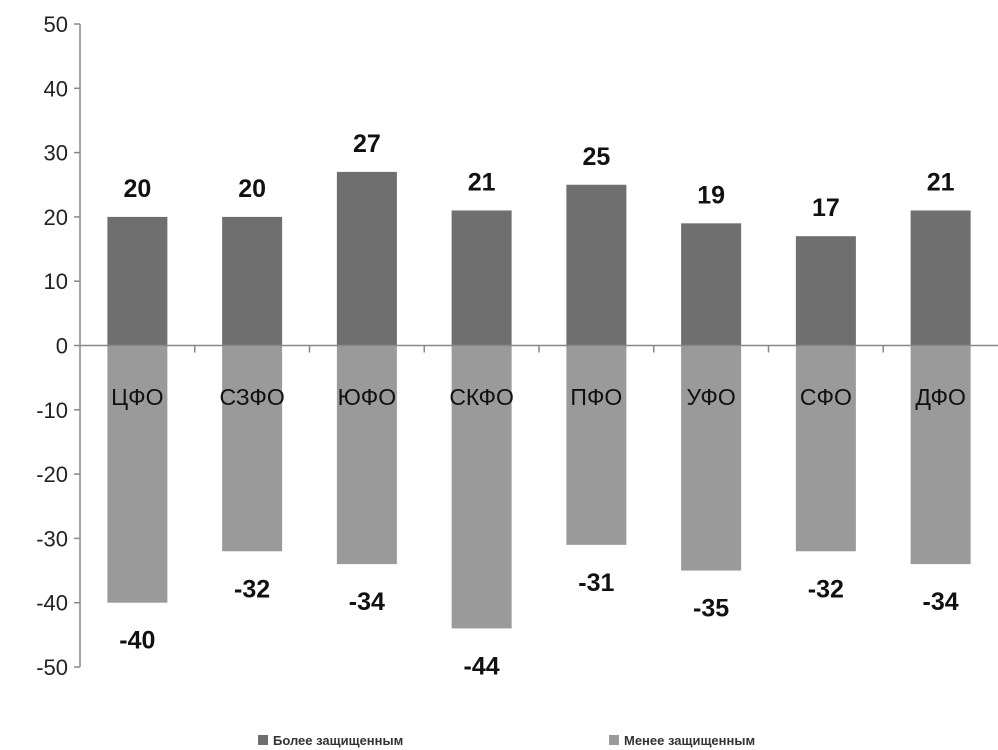 Image resolution: width=998 pixels, height=750 pixels. What do you see at coordinates (940, 397) in the screenshot?
I see `category-label-7: ДФО` at bounding box center [940, 397].